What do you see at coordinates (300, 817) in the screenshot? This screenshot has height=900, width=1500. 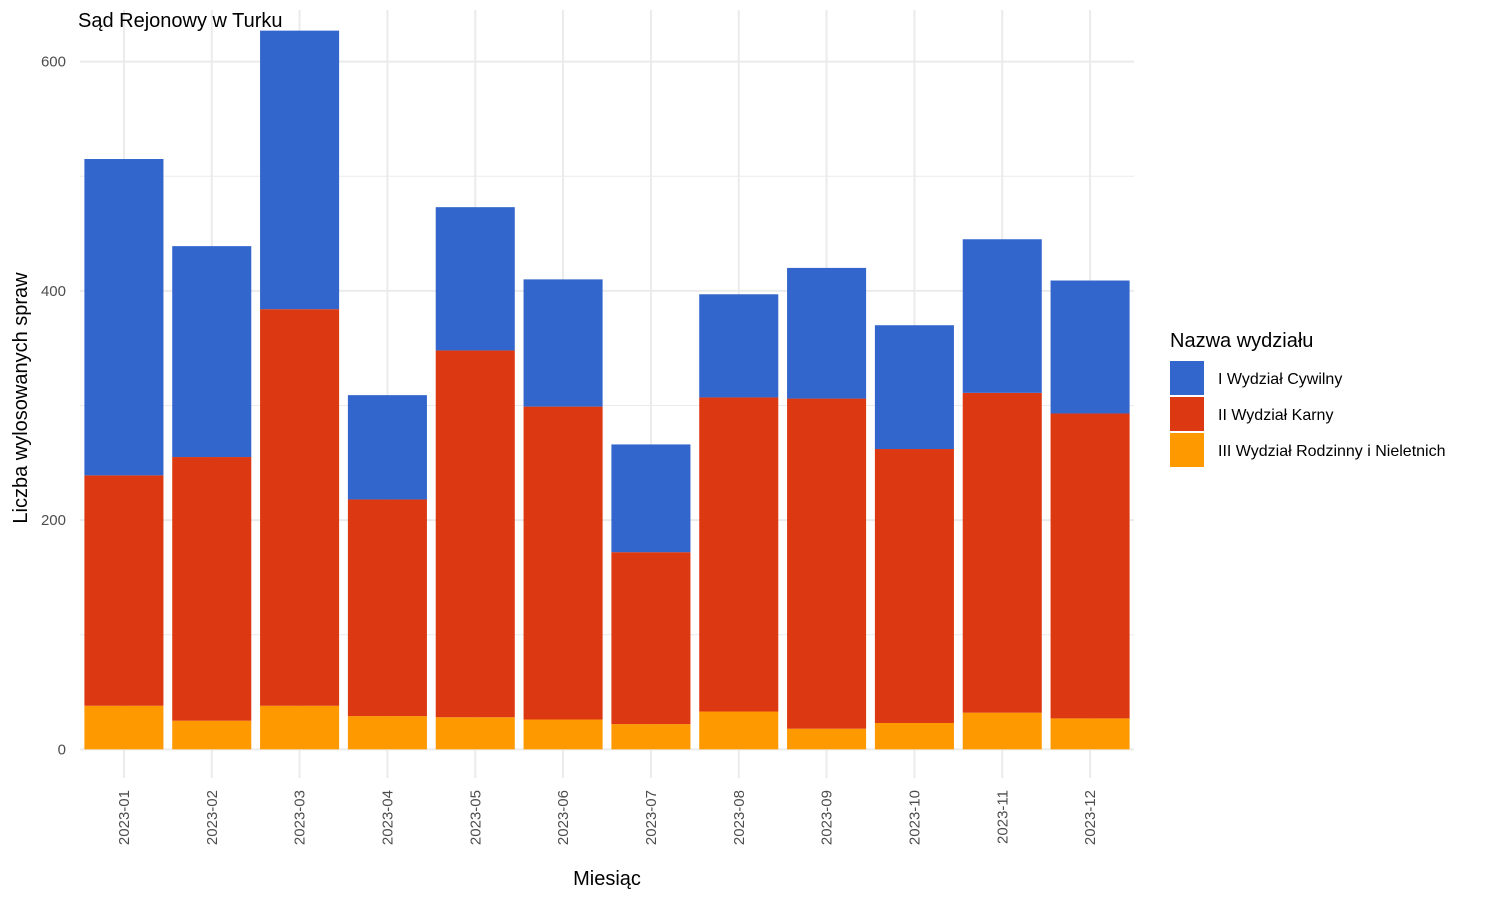 I see `x-tick-label: 2023-03` at bounding box center [300, 817].